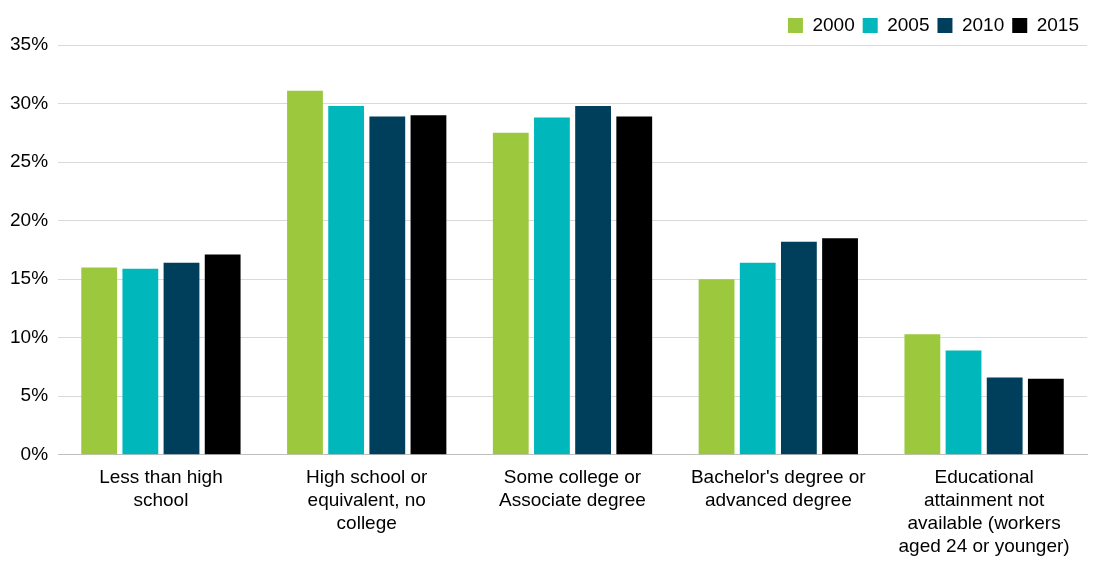 The height and width of the screenshot is (572, 1107). I want to click on x-tick-label: High school or equivalent, no college, so click(367, 500).